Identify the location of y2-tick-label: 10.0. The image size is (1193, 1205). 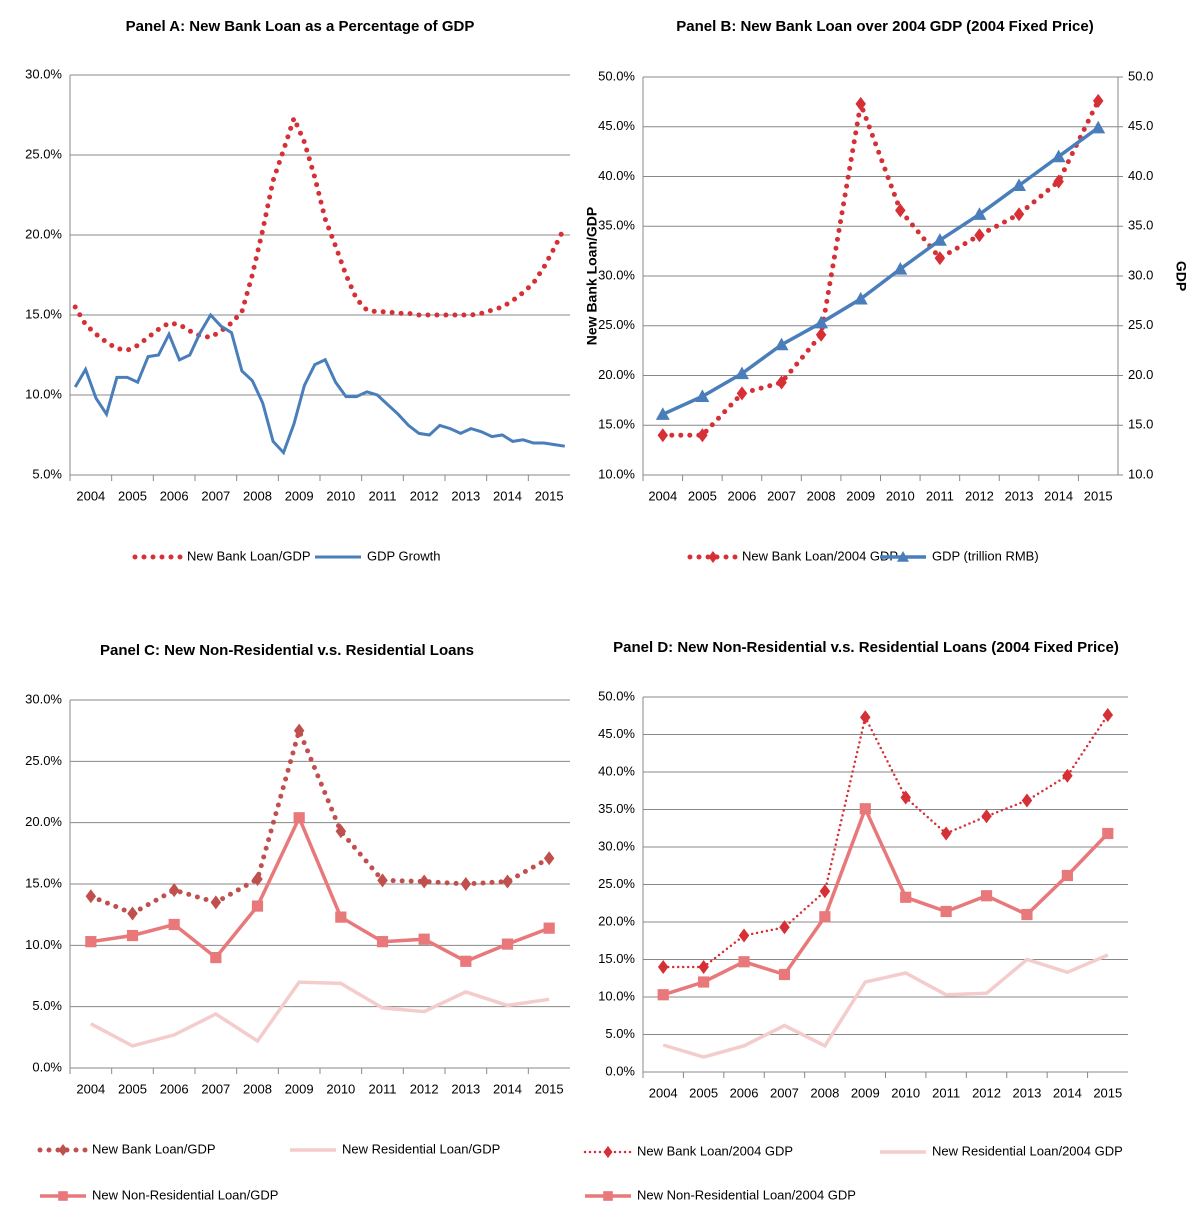
(1140, 473).